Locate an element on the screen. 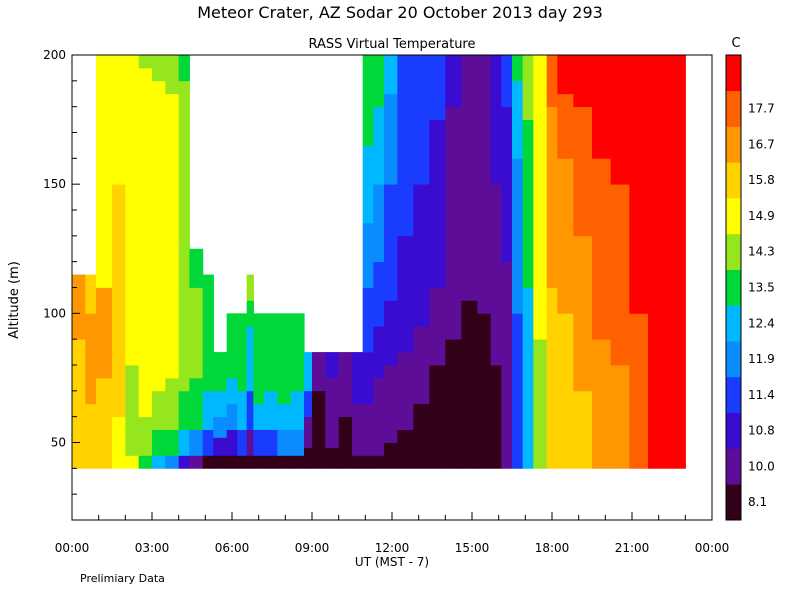 The width and height of the screenshot is (800, 600). colorbar-level-label: 10.0 is located at coordinates (761, 466).